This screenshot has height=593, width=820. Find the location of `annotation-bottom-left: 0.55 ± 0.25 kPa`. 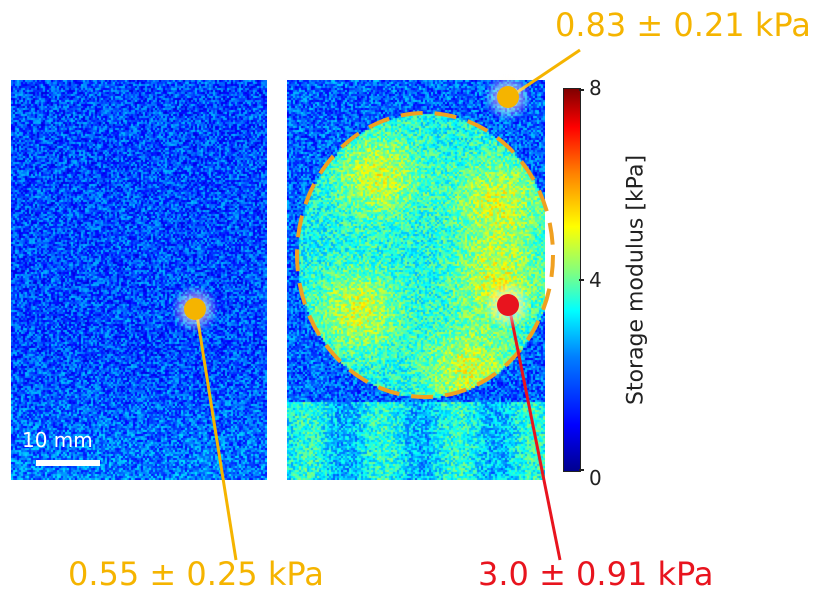

annotation-bottom-left: 0.55 ± 0.25 kPa is located at coordinates (196, 574).